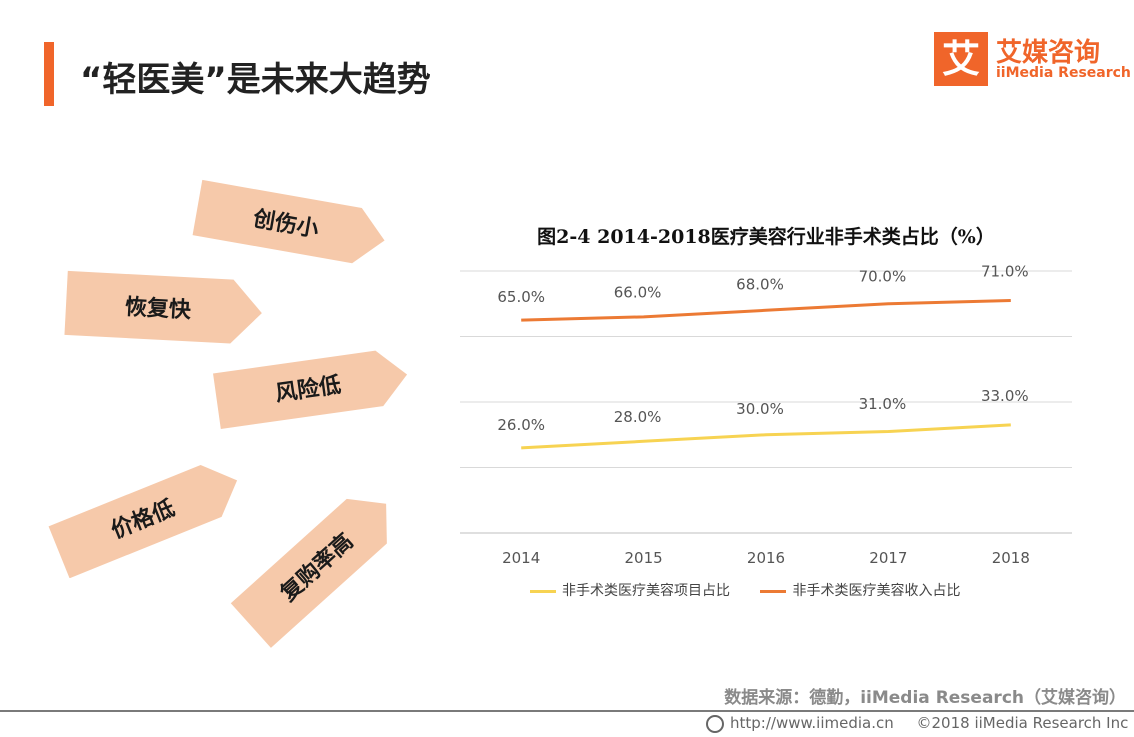  Describe the element at coordinates (1005, 271) in the screenshot. I see `data-label: 71.0%` at that location.